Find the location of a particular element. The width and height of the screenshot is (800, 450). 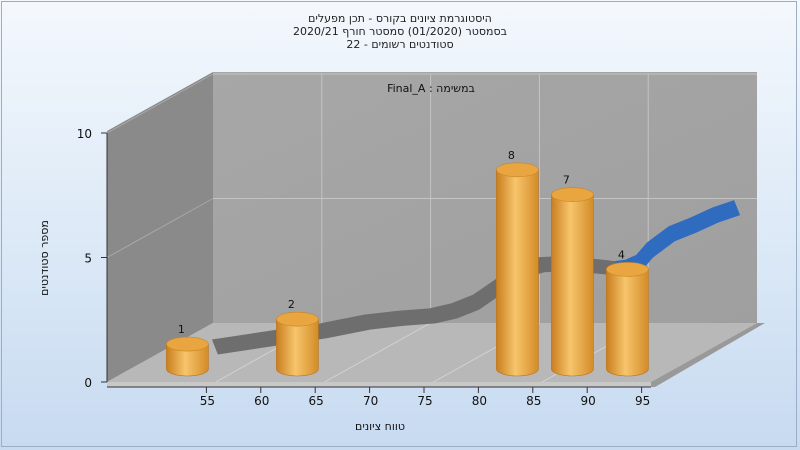

x-tick-label: 90 is located at coordinates (588, 401).